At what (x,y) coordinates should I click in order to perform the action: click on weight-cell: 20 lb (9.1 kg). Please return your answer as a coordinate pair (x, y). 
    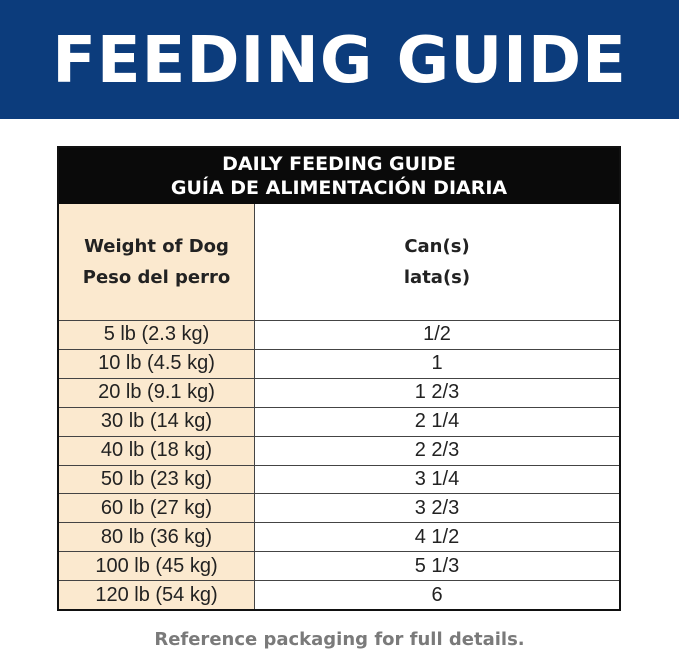
    Looking at the image, I should click on (157, 392).